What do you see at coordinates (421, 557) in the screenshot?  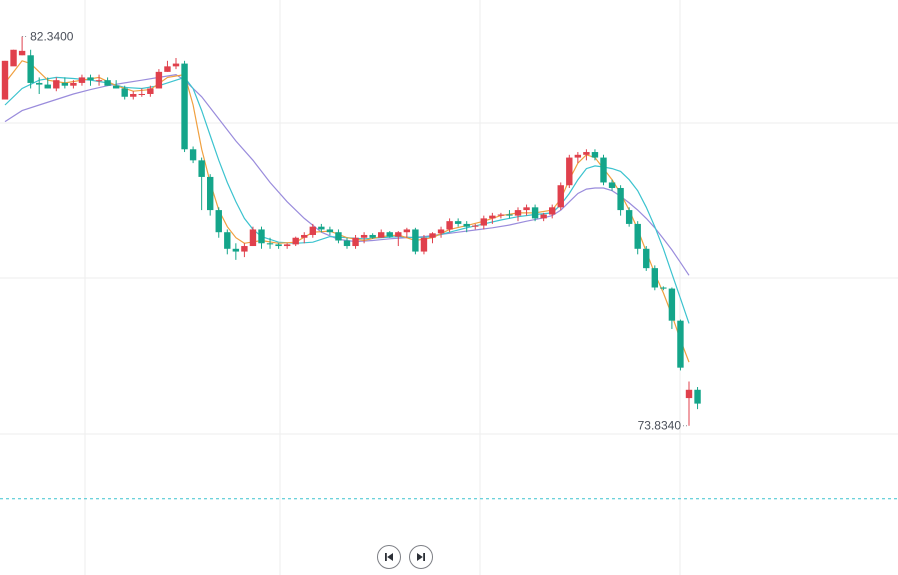 I see `skip-forward-button` at bounding box center [421, 557].